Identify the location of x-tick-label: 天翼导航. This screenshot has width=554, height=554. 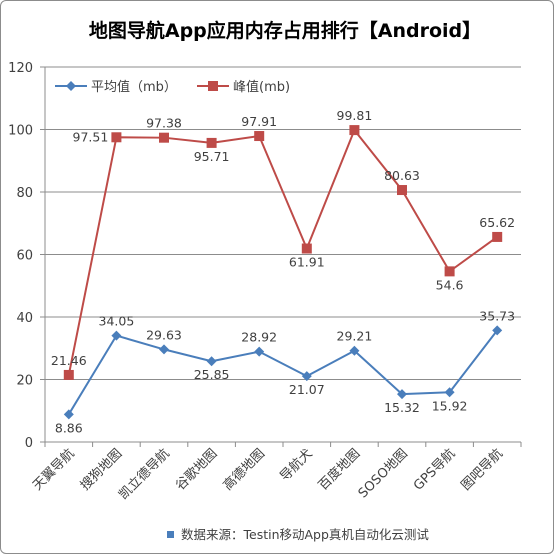
(54, 470).